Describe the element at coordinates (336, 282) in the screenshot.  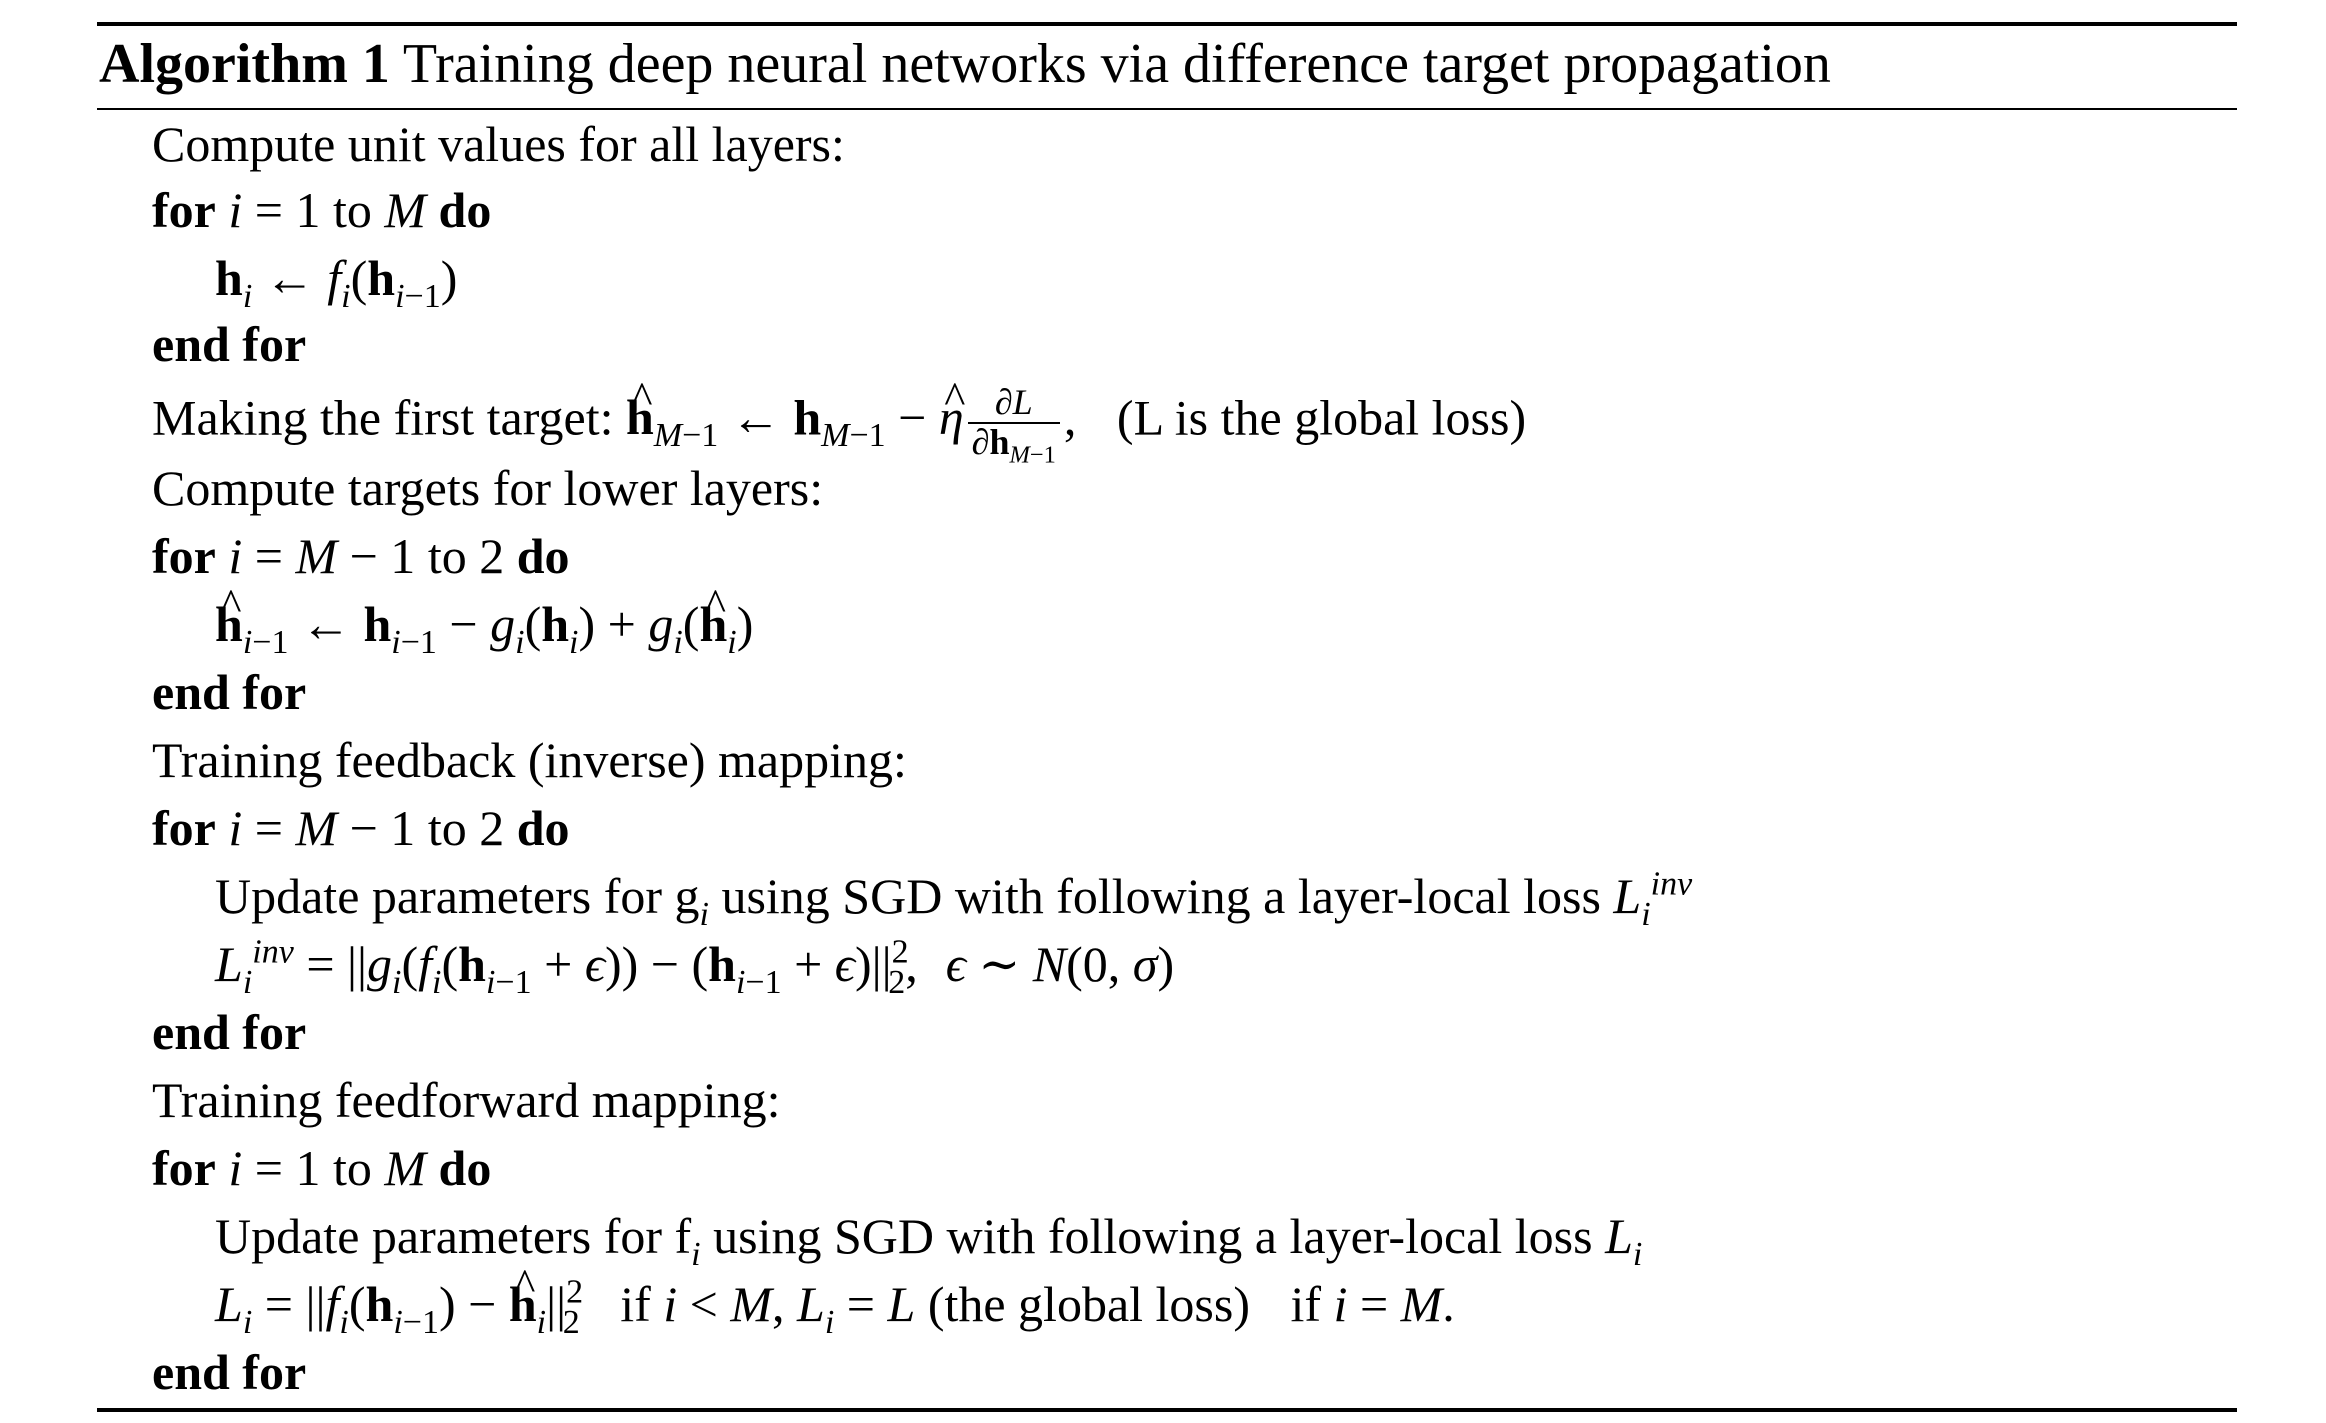
I see `line-forward-update: hi ← fi(hi−1)` at that location.